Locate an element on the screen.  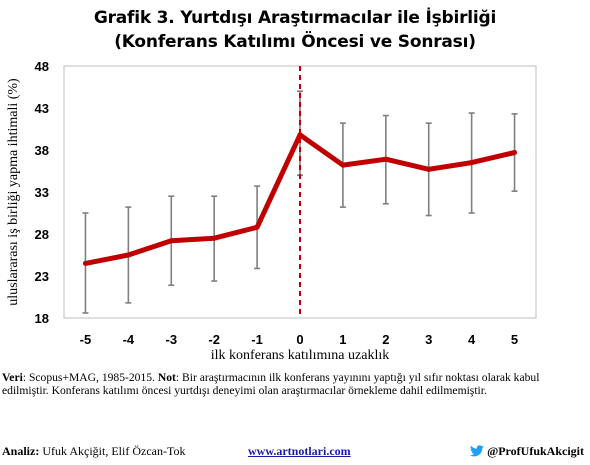
x-tick-label: -4 is located at coordinates (129, 339).